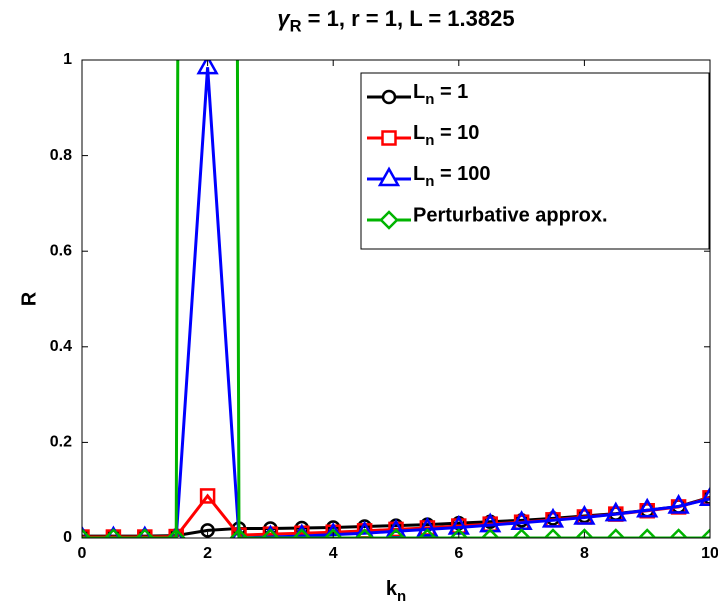 This screenshot has width=718, height=611. I want to click on legend-label-part: = 1, so click(451, 92).